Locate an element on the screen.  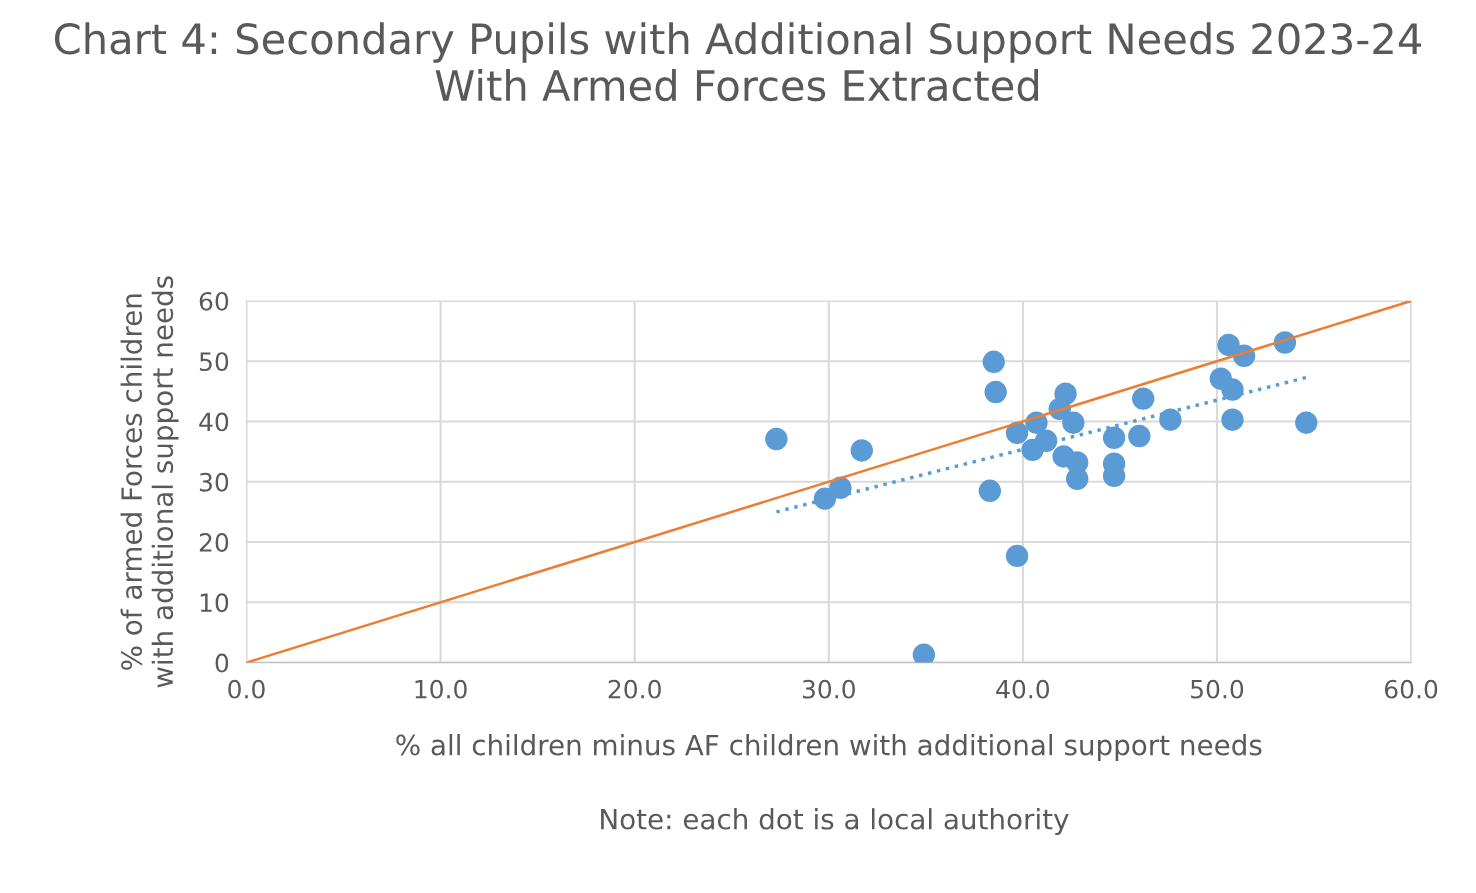
x-tick-label: 0.0 is located at coordinates (246, 689).